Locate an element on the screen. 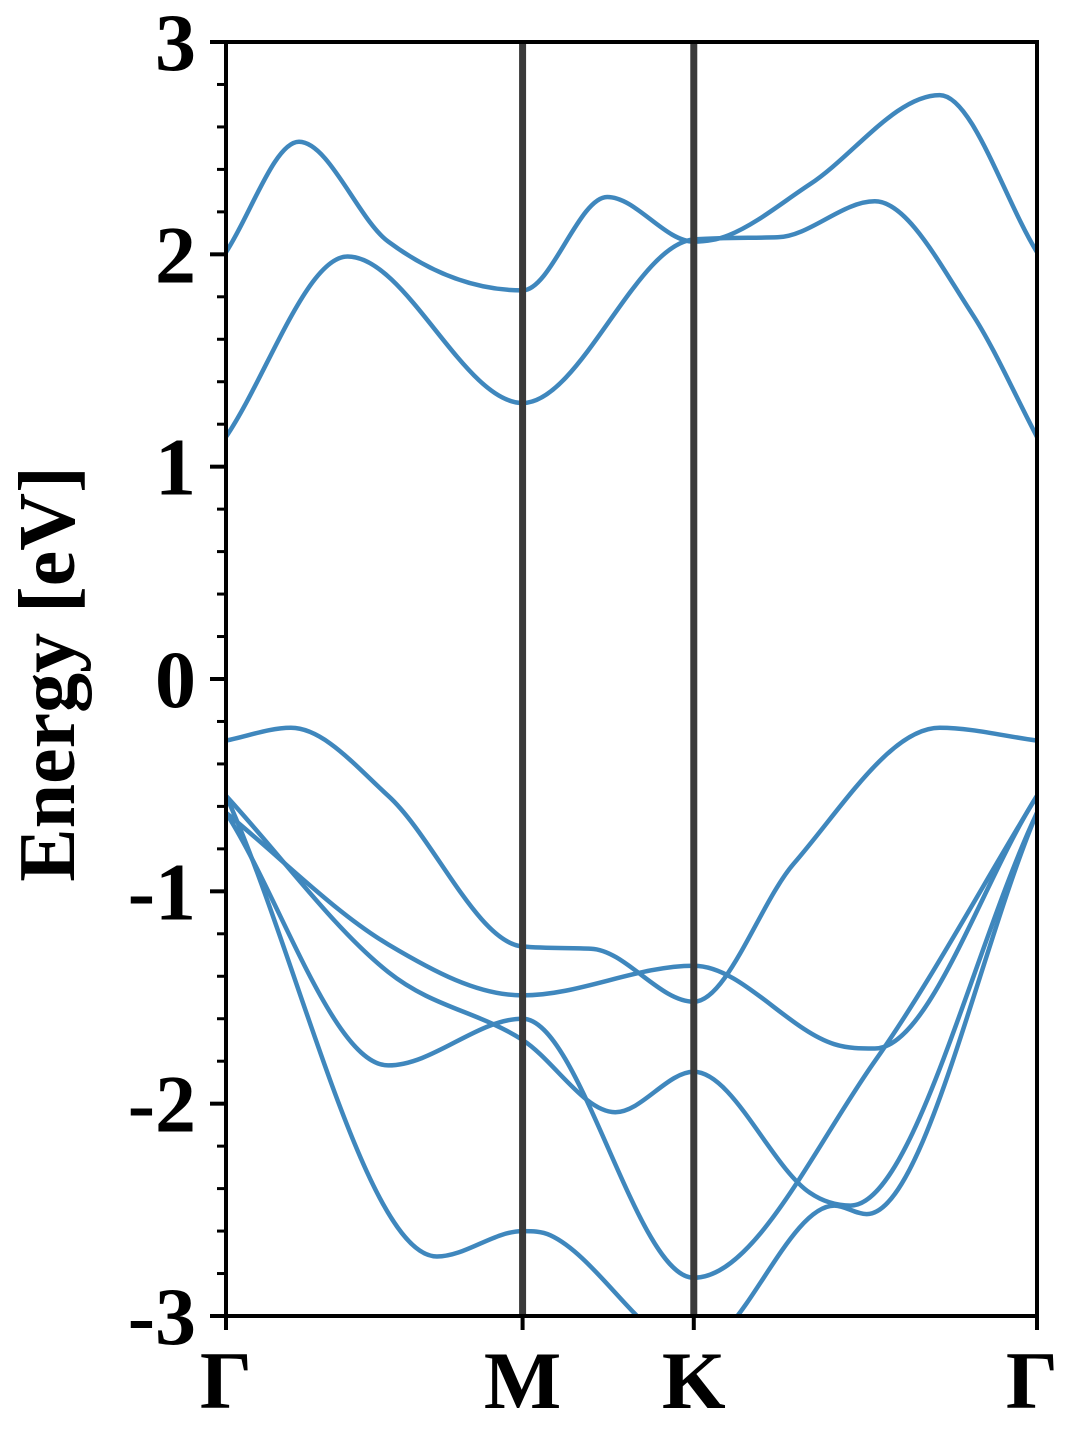 Image resolution: width=1080 pixels, height=1440 pixels. x-tick-label-K: K is located at coordinates (694, 1380).